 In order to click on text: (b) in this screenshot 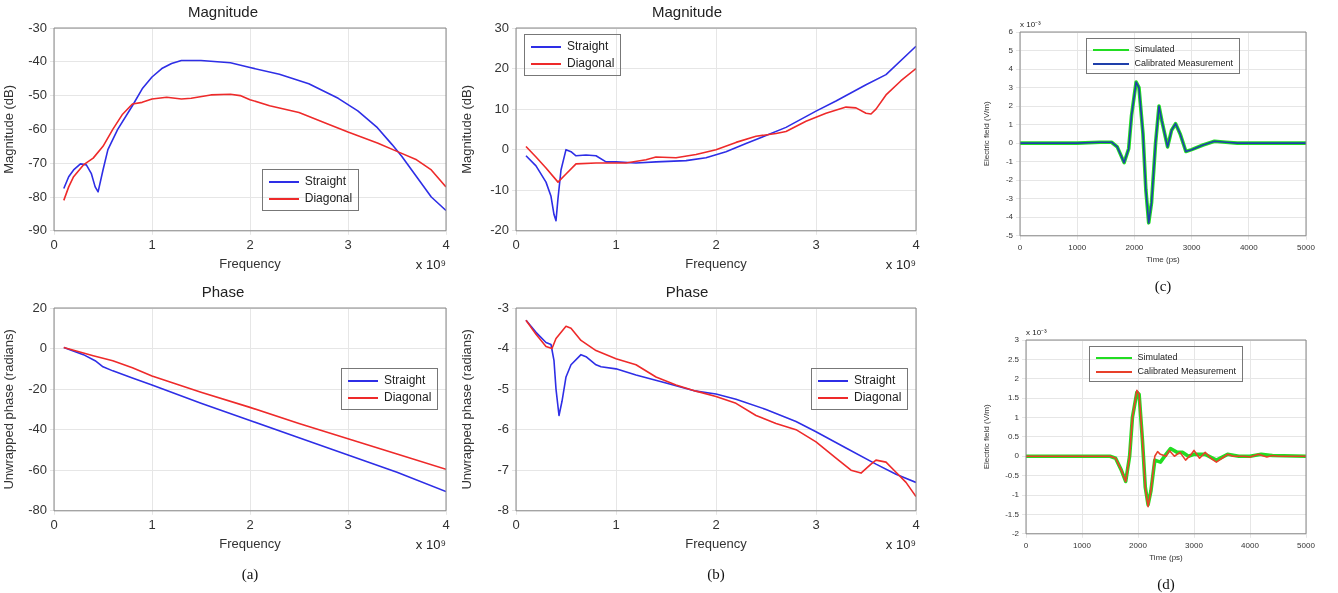, I will do `click(716, 574)`.